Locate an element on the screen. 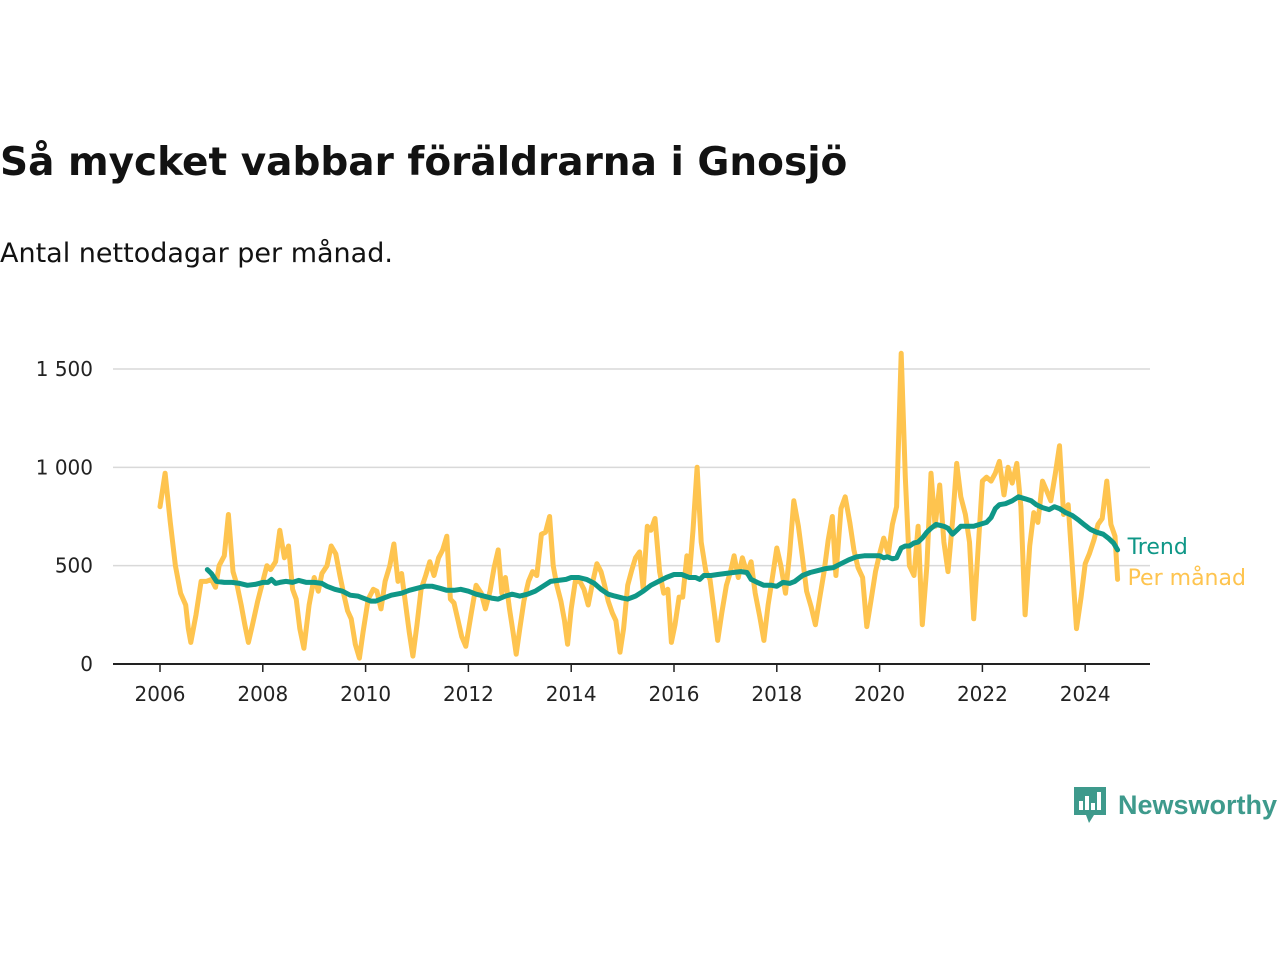 The image size is (1280, 960). y-tick-label: 1 500 is located at coordinates (64, 369).